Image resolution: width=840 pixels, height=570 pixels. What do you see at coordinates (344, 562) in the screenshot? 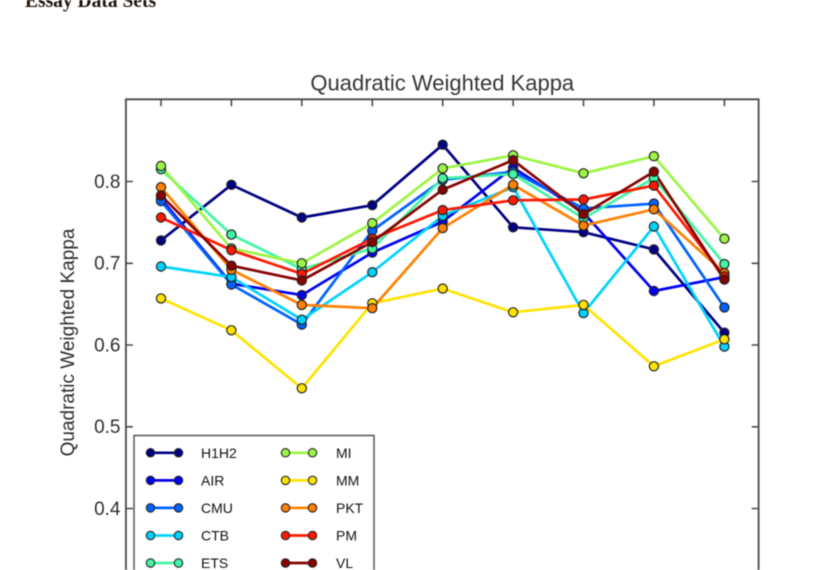
I see `svg-text: VL` at bounding box center [344, 562].